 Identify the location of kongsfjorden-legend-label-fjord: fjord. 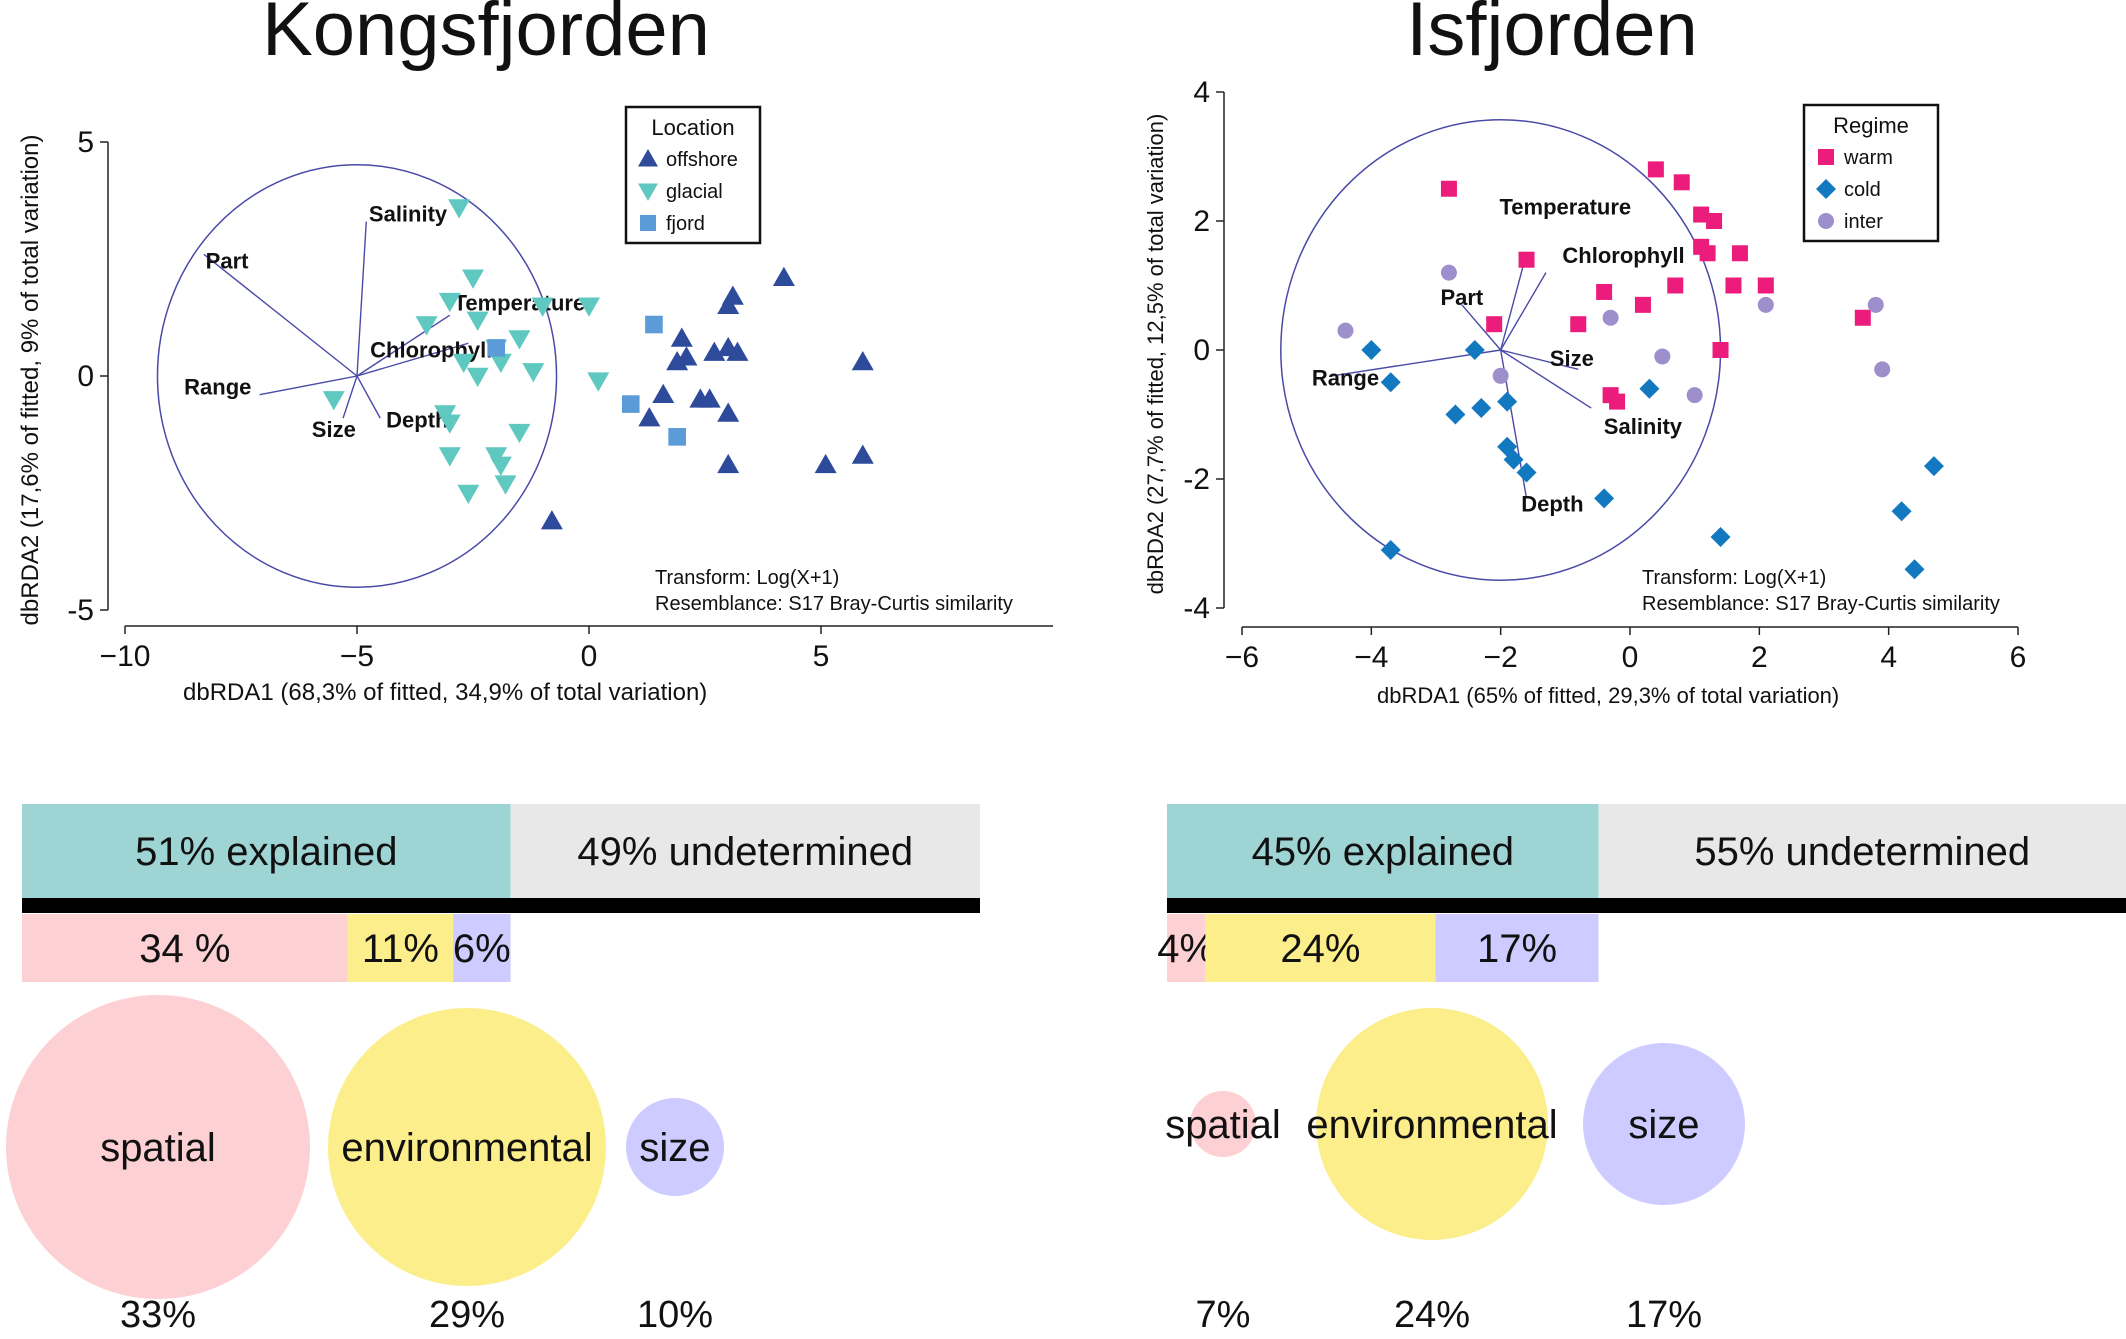
(685, 224).